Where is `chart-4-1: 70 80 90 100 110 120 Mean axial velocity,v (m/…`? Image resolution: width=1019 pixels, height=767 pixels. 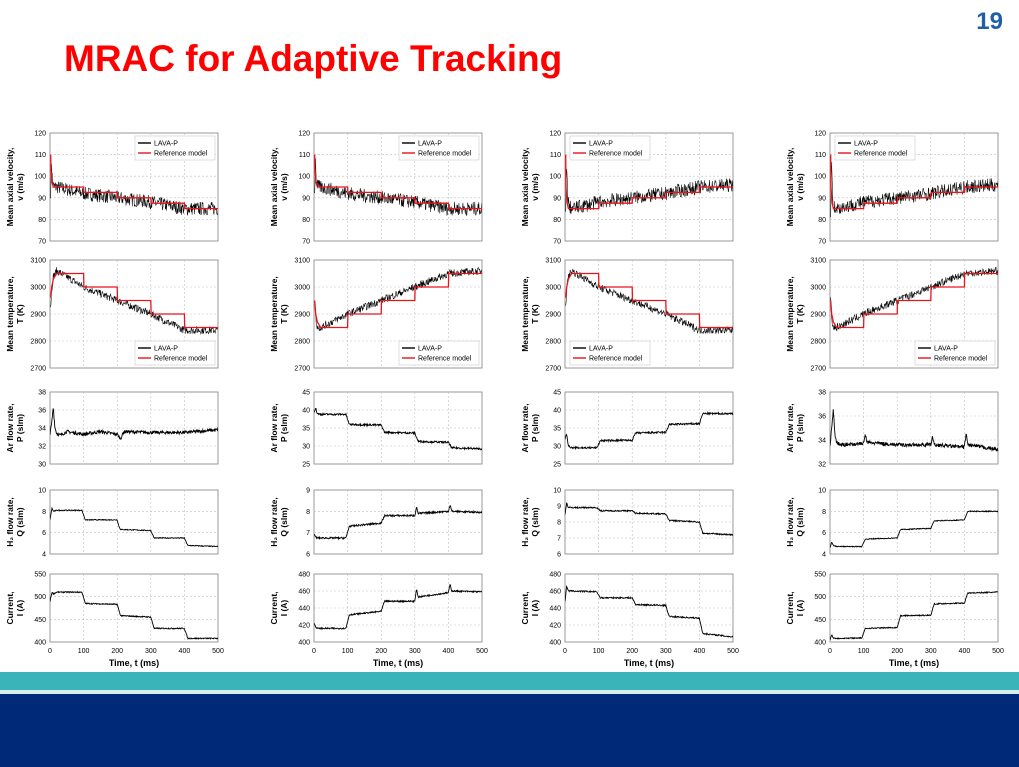
chart-4-1: 70 80 90 100 110 120 Mean axial velocity,v (m/… is located at coordinates (892, 188).